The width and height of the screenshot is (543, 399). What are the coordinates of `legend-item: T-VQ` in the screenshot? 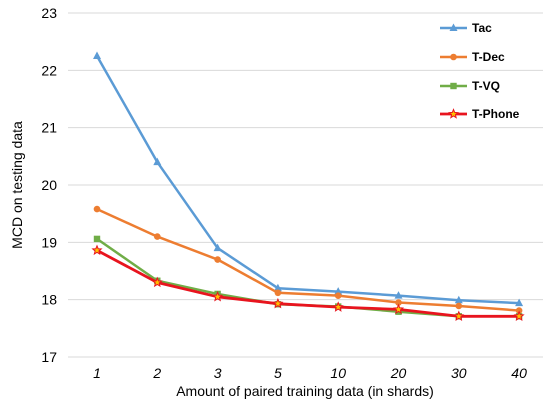 It's located at (470, 86).